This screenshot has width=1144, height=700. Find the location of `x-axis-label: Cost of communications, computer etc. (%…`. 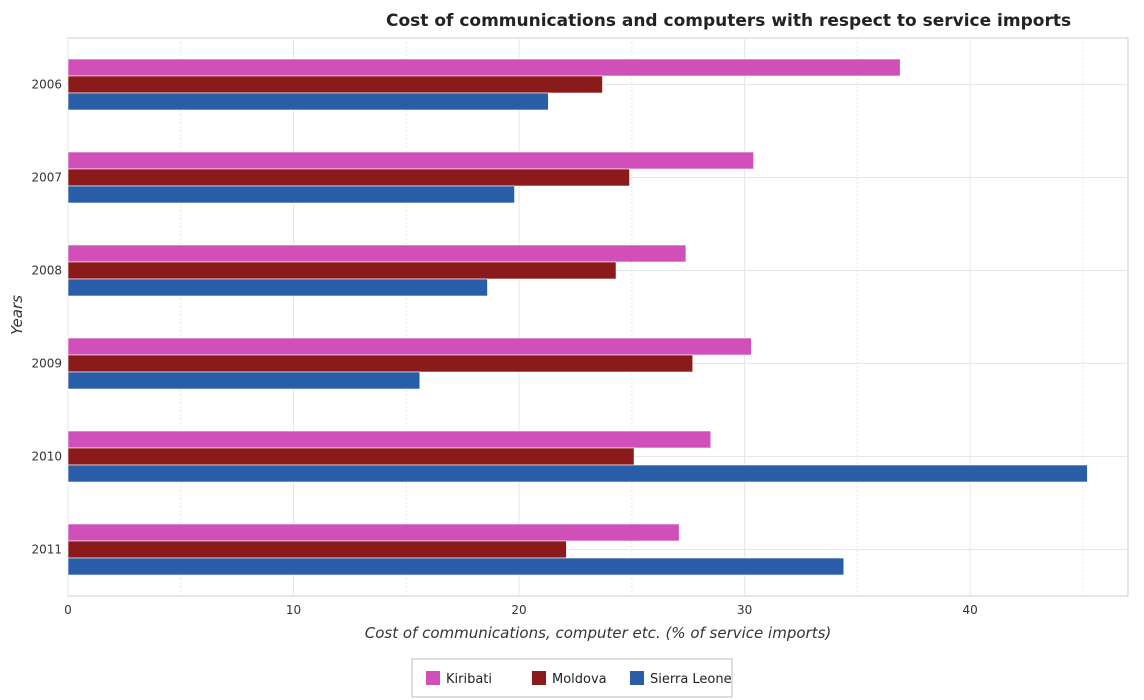

x-axis-label: Cost of communications, computer etc. (%… is located at coordinates (598, 633).